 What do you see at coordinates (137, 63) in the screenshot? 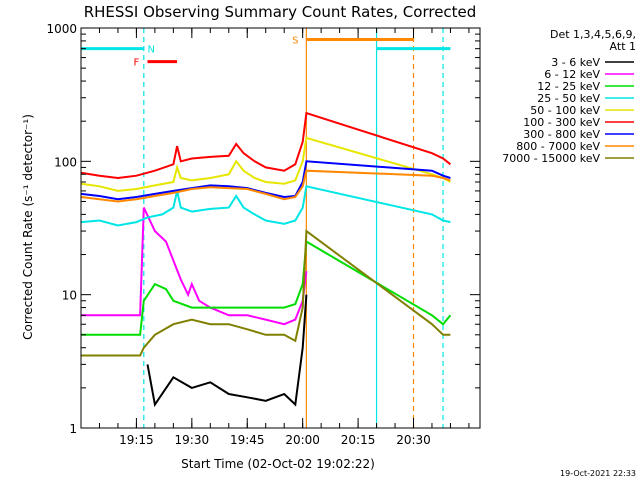
I see `state-label-f: F` at bounding box center [137, 63].